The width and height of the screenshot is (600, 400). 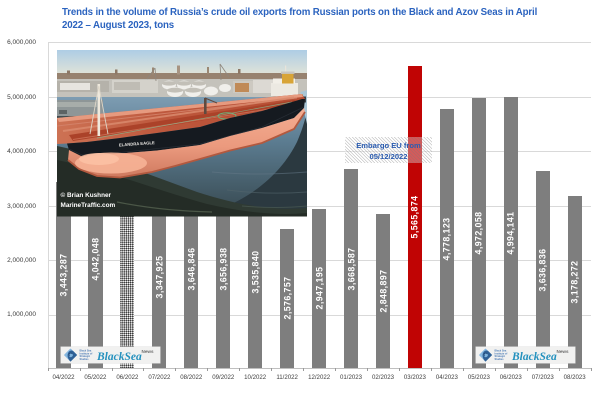 I want to click on svg-text: © Brian Kushner, so click(x=85, y=195).